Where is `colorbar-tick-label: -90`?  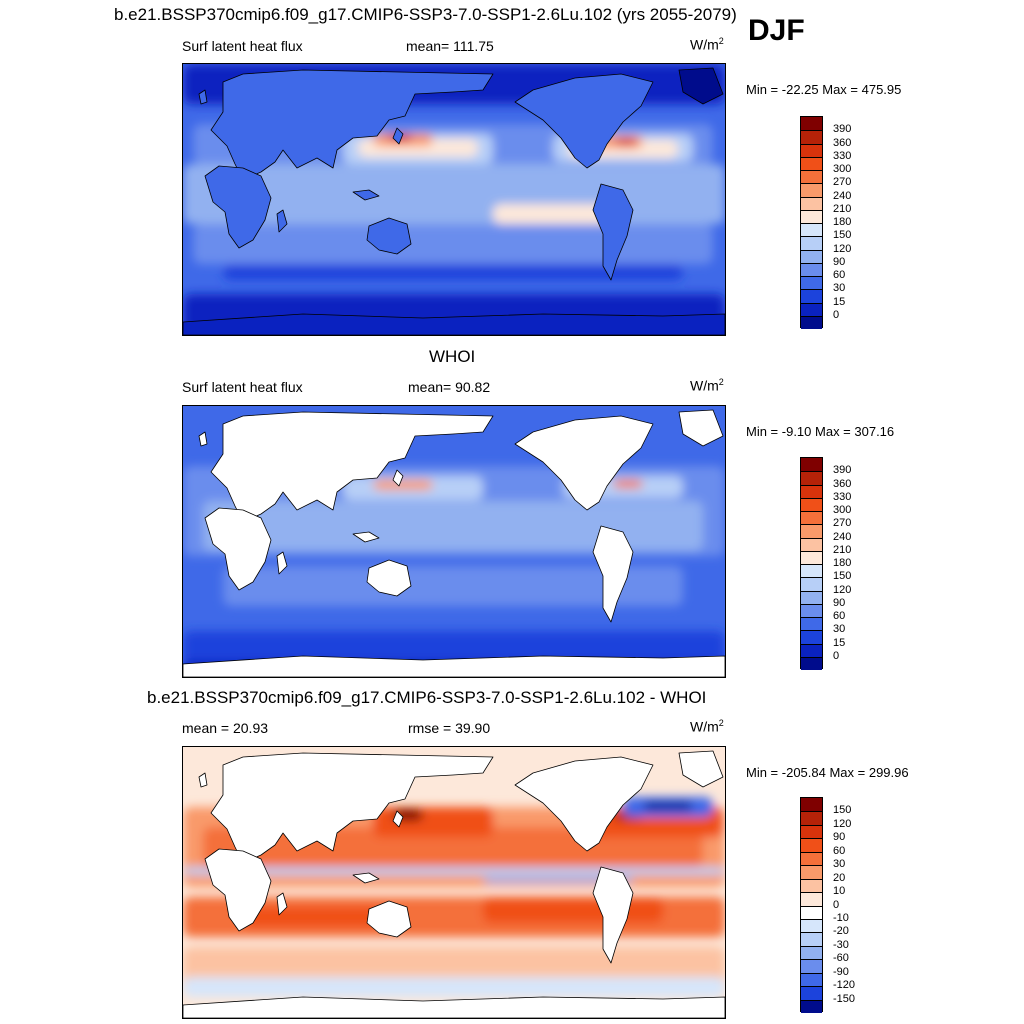
colorbar-tick-label: -90 is located at coordinates (841, 971).